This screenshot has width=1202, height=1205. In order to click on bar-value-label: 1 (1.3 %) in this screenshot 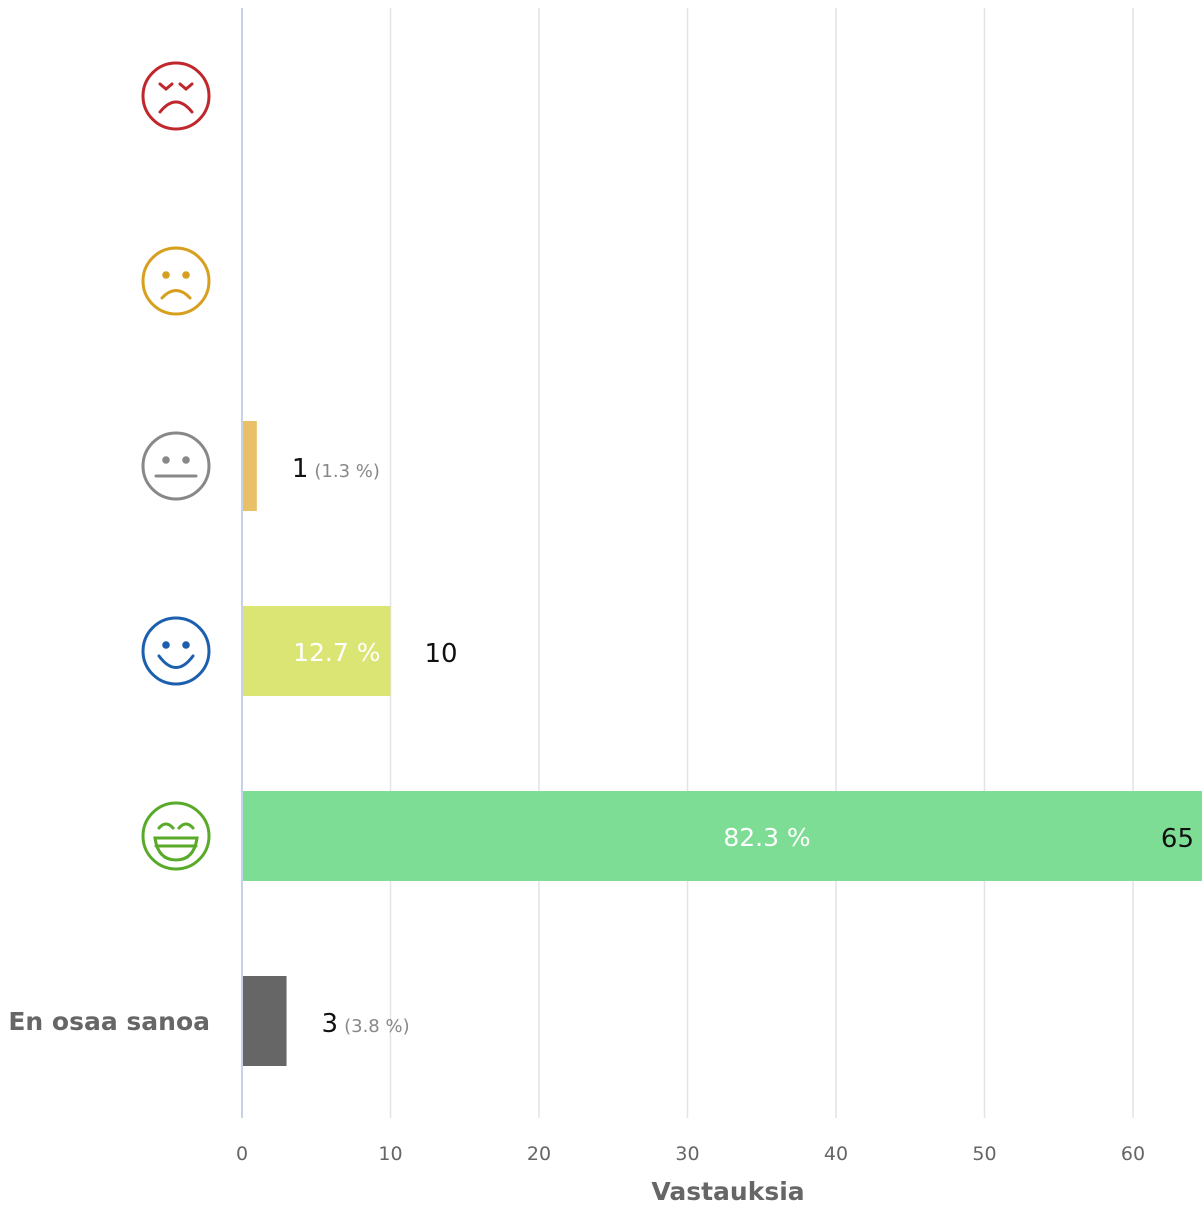, I will do `click(336, 469)`.